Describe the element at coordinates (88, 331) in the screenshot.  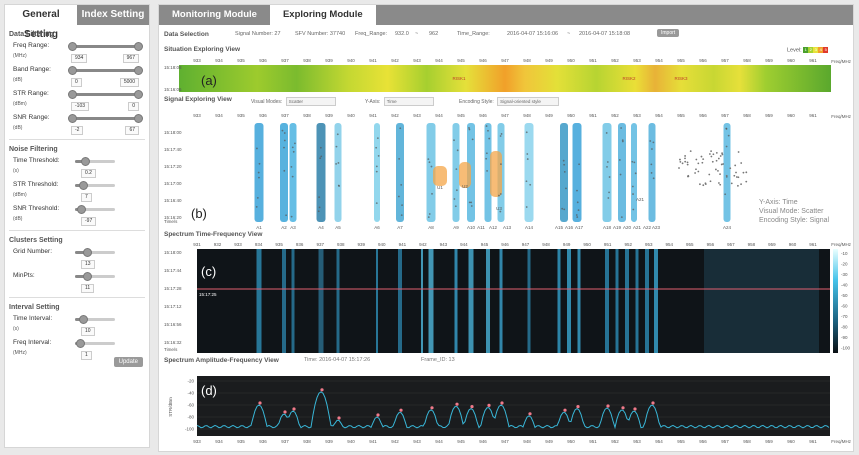
I see `slider-value: 10` at that location.